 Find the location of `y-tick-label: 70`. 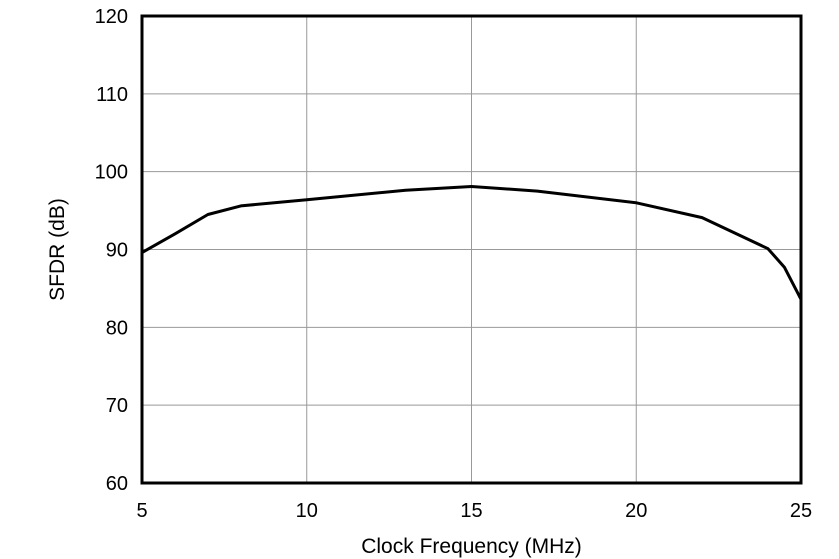

y-tick-label: 70 is located at coordinates (117, 406).